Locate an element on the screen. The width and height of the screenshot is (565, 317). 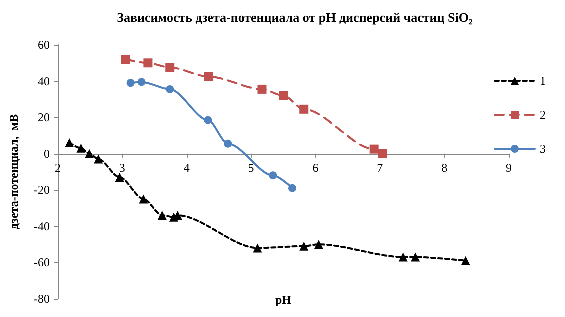
x-tick-label: 8 is located at coordinates (445, 167).